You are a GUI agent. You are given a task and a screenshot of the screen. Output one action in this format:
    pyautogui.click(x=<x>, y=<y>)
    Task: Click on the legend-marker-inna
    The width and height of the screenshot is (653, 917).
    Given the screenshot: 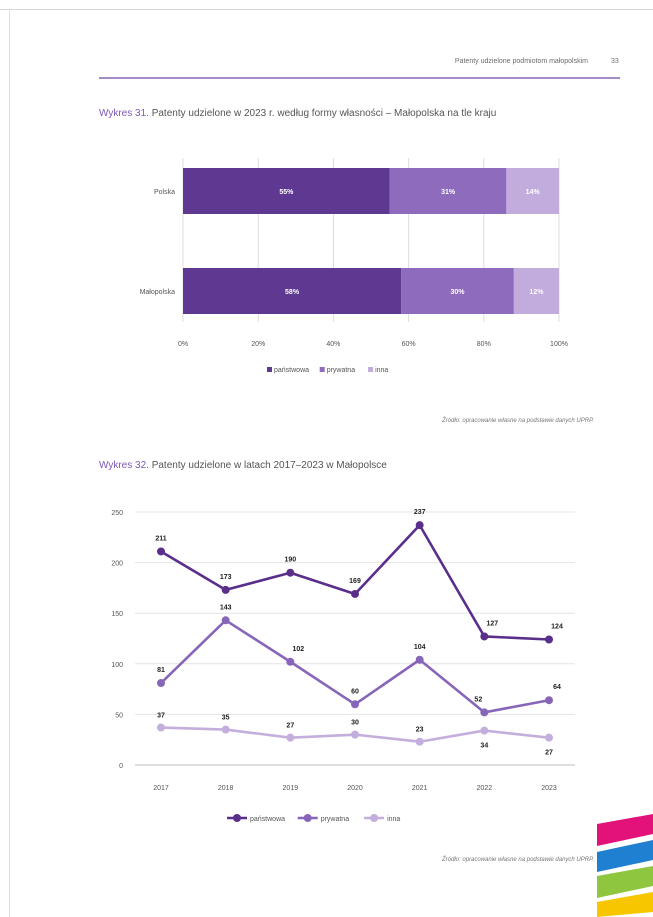 What is the action you would take?
    pyautogui.click(x=374, y=818)
    